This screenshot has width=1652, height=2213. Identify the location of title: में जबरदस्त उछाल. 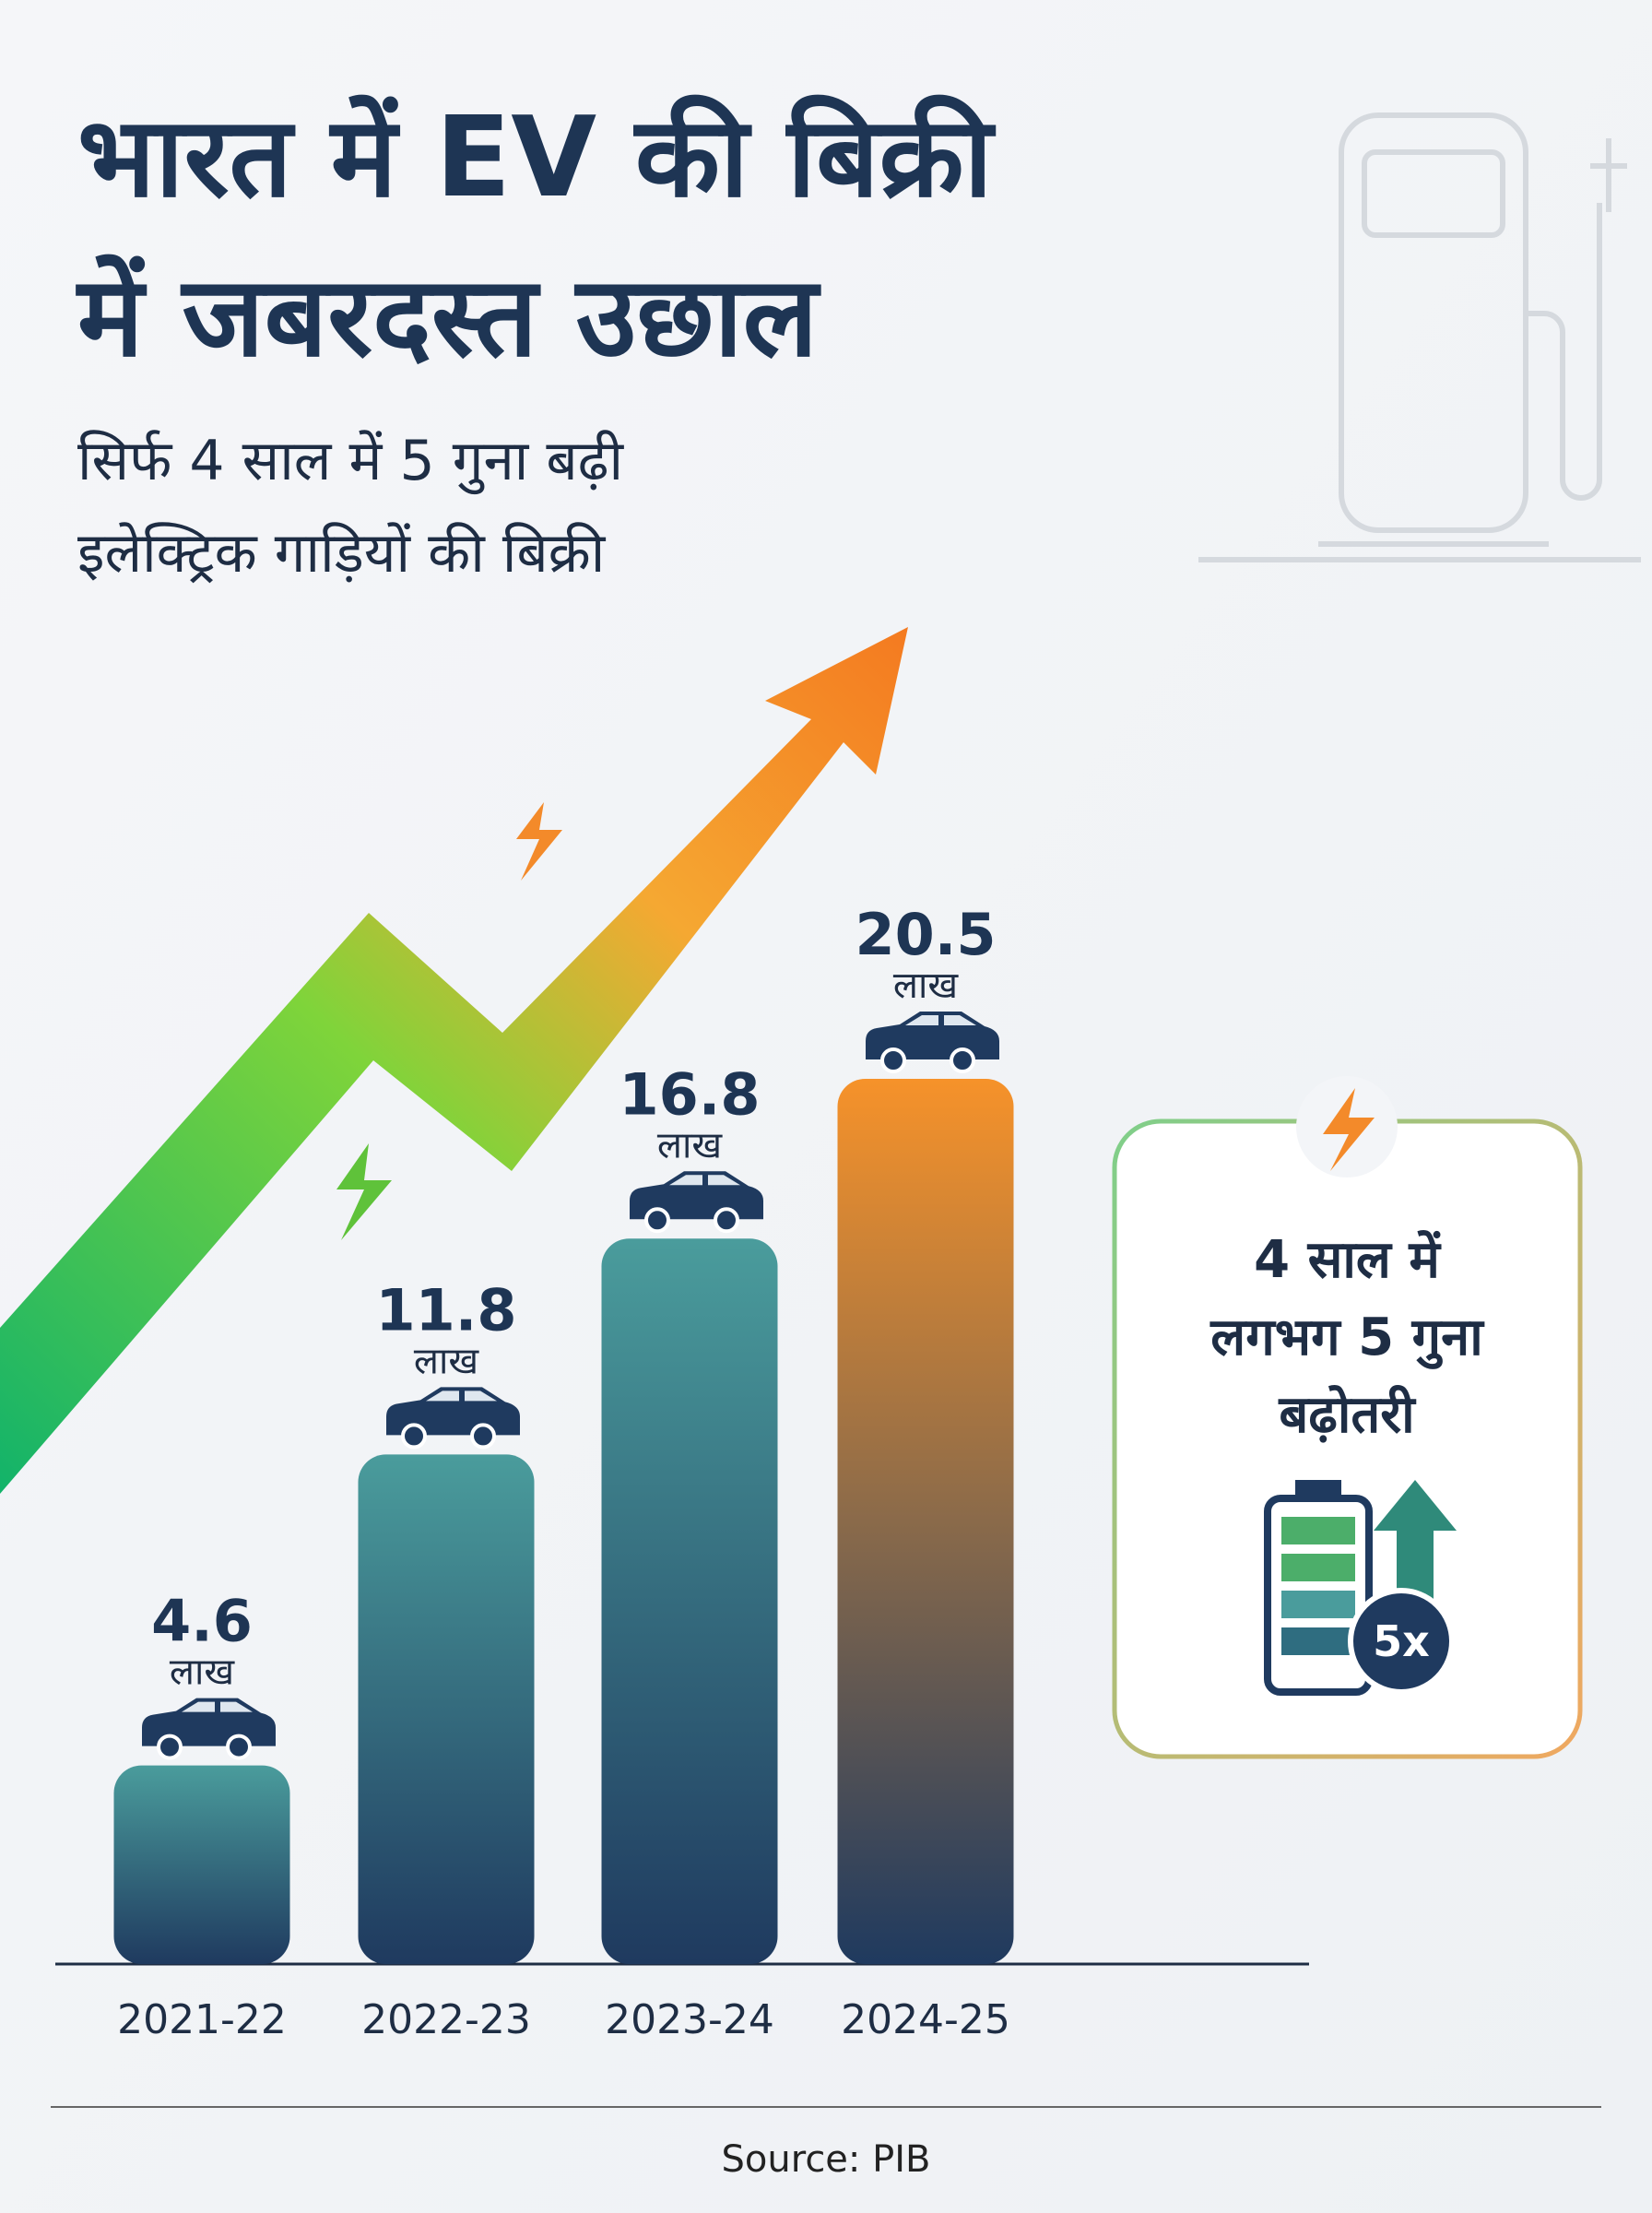
(448, 318).